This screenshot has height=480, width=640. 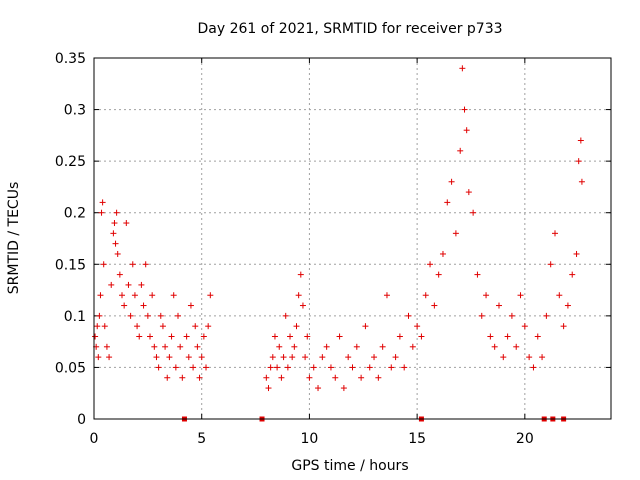 I want to click on y-tick-label: 0.35, so click(x=70, y=59).